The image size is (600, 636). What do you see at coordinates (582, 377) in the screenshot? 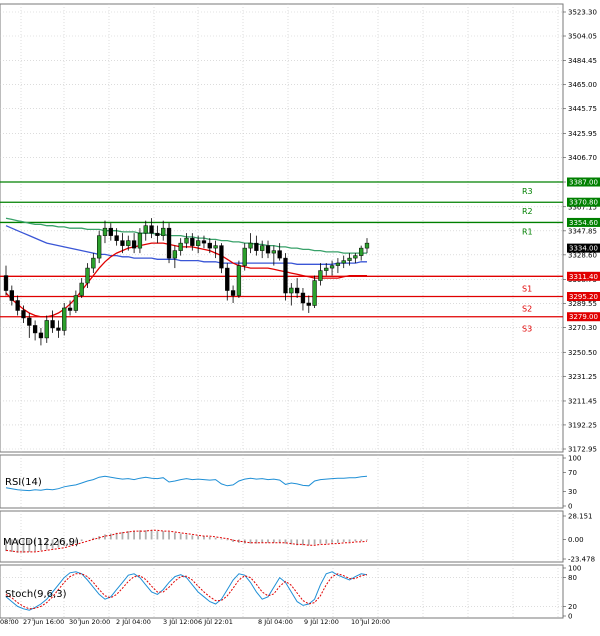
I see `y-tick-label: 3231.25` at bounding box center [582, 377].